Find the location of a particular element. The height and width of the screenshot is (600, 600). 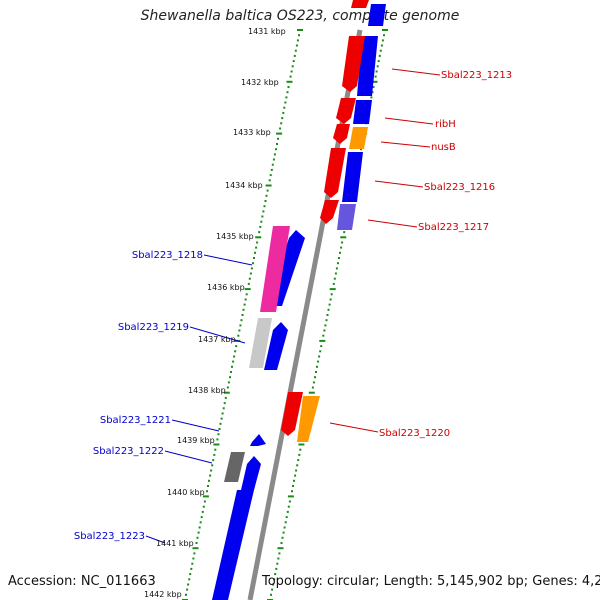

kbp-tick-label: 1435 kbp is located at coordinates (235, 236).